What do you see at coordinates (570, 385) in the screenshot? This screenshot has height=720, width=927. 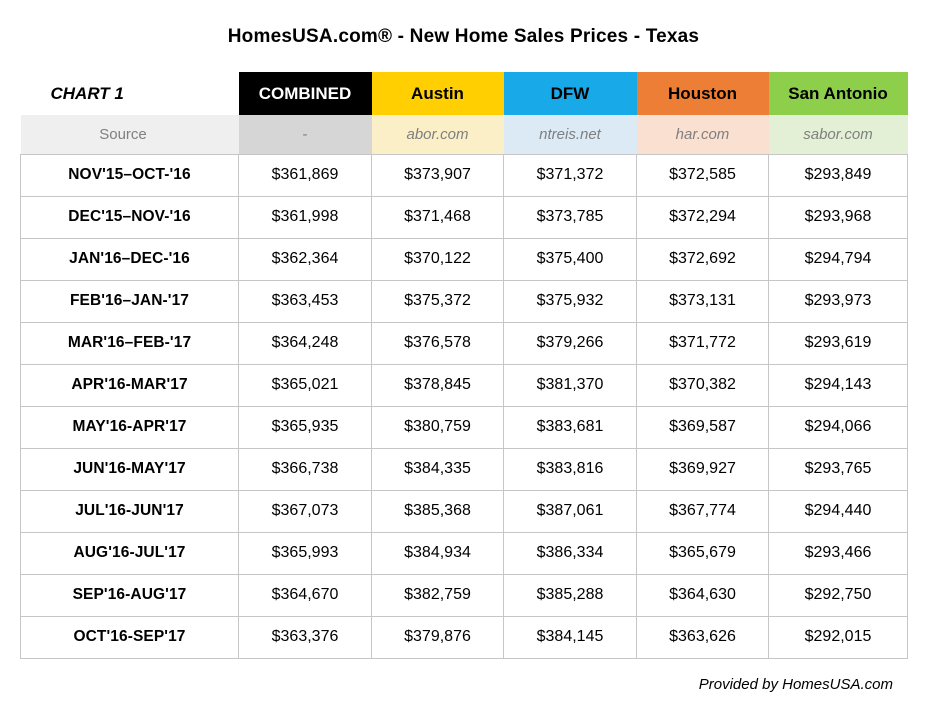 I see `price-cell: $381,370` at bounding box center [570, 385].